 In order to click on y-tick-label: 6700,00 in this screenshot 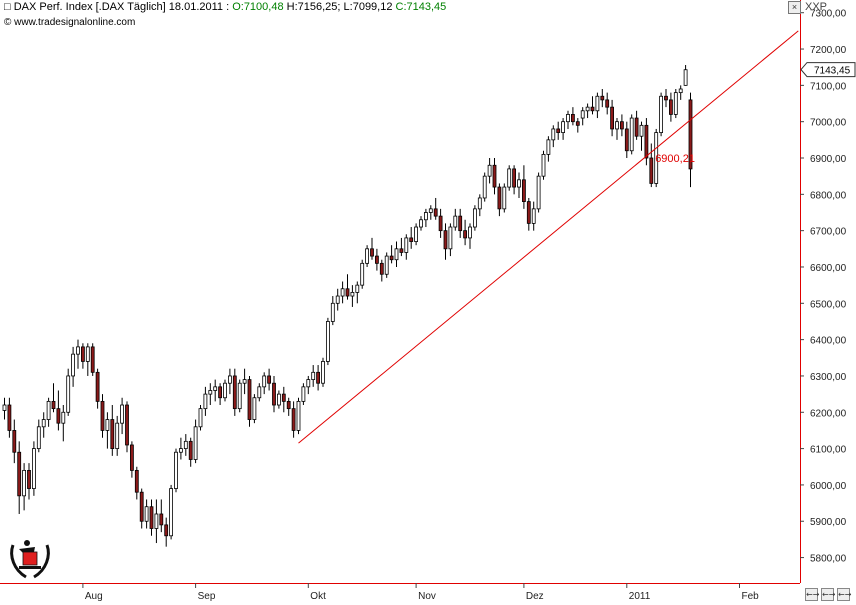, I will do `click(828, 232)`.